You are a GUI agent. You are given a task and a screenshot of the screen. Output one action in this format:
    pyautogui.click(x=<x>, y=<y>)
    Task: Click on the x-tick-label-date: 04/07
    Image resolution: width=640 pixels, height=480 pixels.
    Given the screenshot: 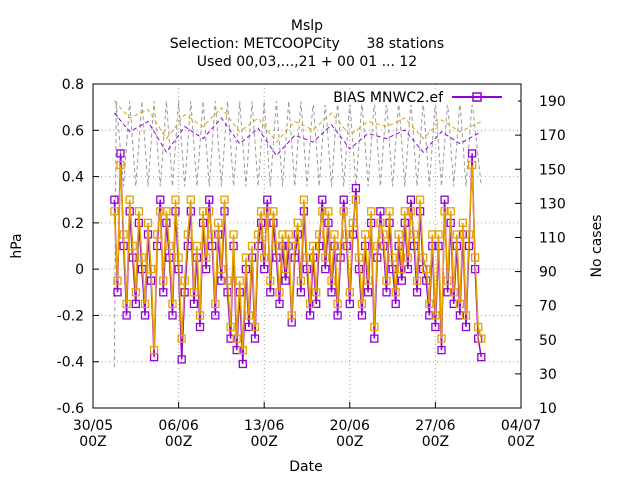 What is the action you would take?
    pyautogui.click(x=521, y=426)
    